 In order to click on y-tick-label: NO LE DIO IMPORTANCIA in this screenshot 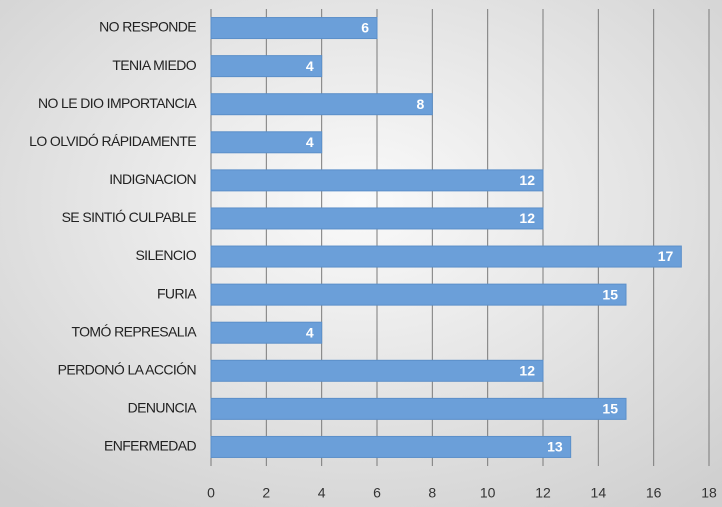, I will do `click(117, 103)`.